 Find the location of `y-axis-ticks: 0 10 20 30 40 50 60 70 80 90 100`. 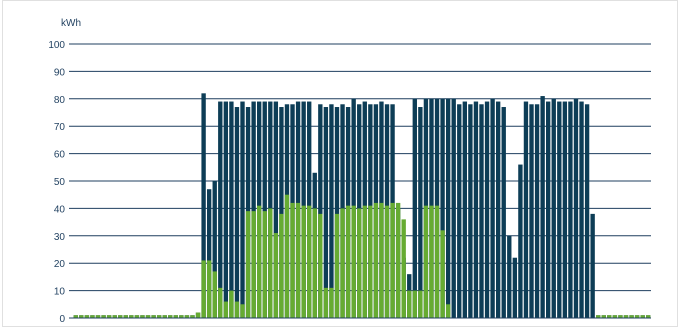

y-axis-ticks: 0 10 20 30 40 50 60 70 80 90 100 is located at coordinates (56, 182).